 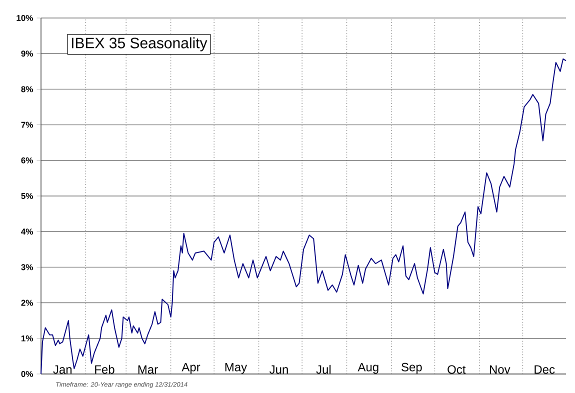 I want to click on y-tick-label: 1%, so click(x=27, y=338).